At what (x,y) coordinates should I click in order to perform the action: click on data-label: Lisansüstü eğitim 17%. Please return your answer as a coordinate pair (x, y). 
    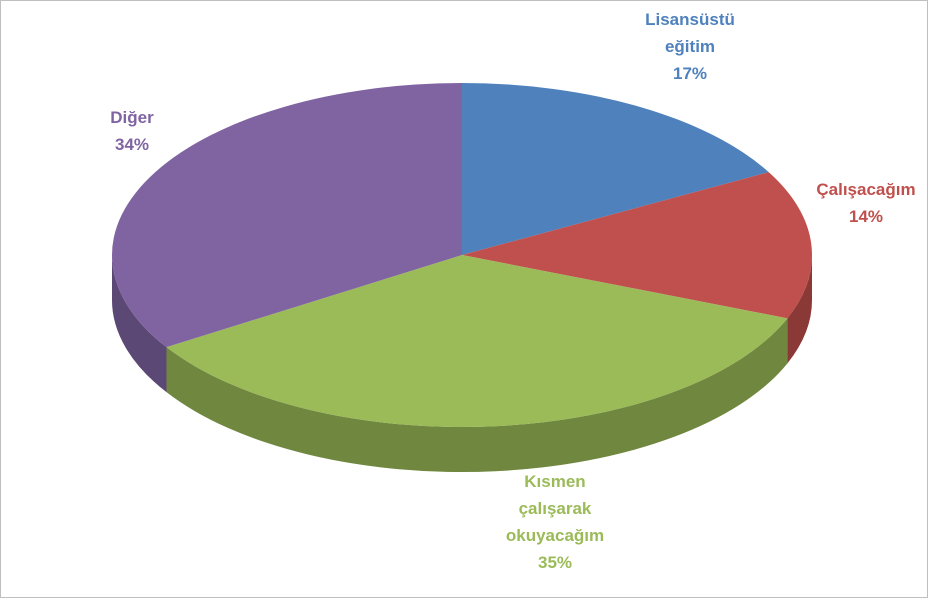
    Looking at the image, I should click on (690, 46).